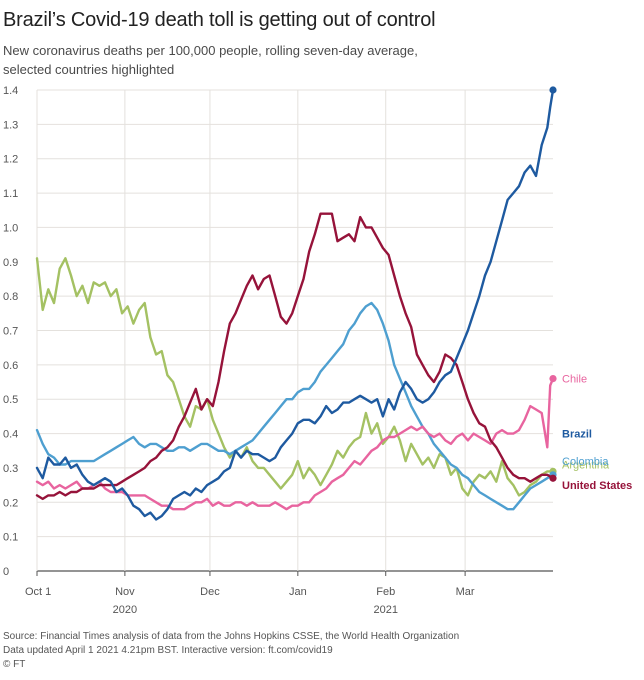 Image resolution: width=644 pixels, height=680 pixels. I want to click on y-tick-label: 0.3, so click(10, 469).